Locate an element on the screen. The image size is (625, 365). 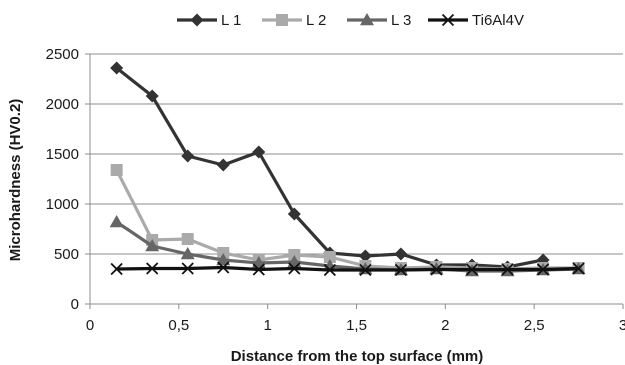
x-tick-labels: 0 0,5 1 1,5 2 2,5 3 is located at coordinates (355, 325).